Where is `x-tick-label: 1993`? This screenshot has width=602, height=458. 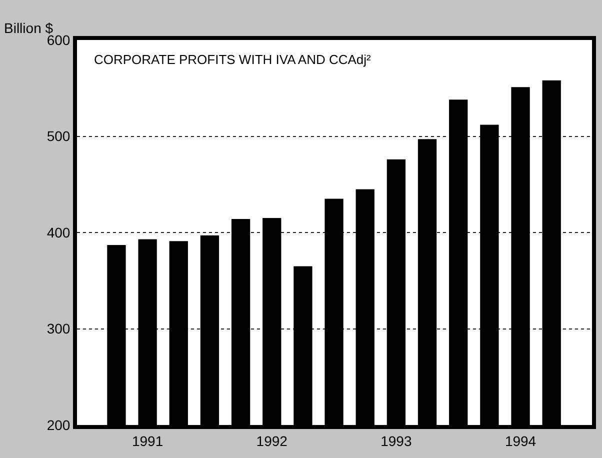 x-tick-label: 1993 is located at coordinates (396, 440).